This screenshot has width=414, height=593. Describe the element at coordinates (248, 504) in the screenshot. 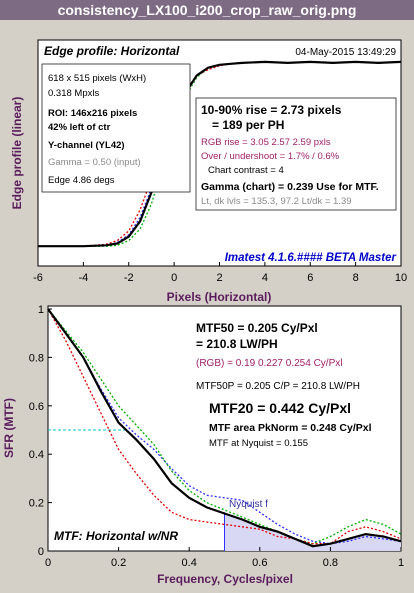

I see `nyquist-label: Nyquist f` at that location.